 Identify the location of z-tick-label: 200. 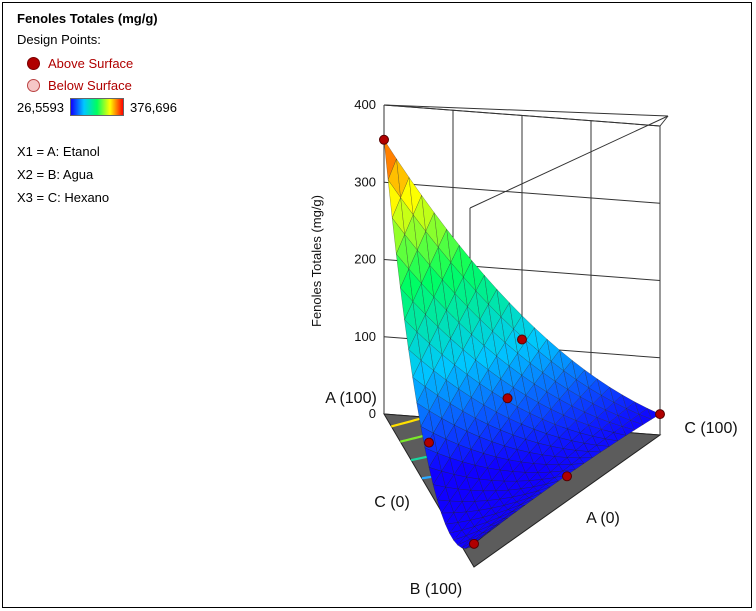
(365, 259).